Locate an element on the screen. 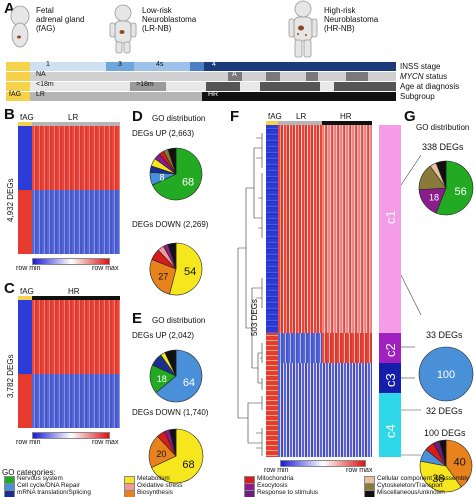 The image size is (474, 497). colorbar-f-min: row min is located at coordinates (276, 470).